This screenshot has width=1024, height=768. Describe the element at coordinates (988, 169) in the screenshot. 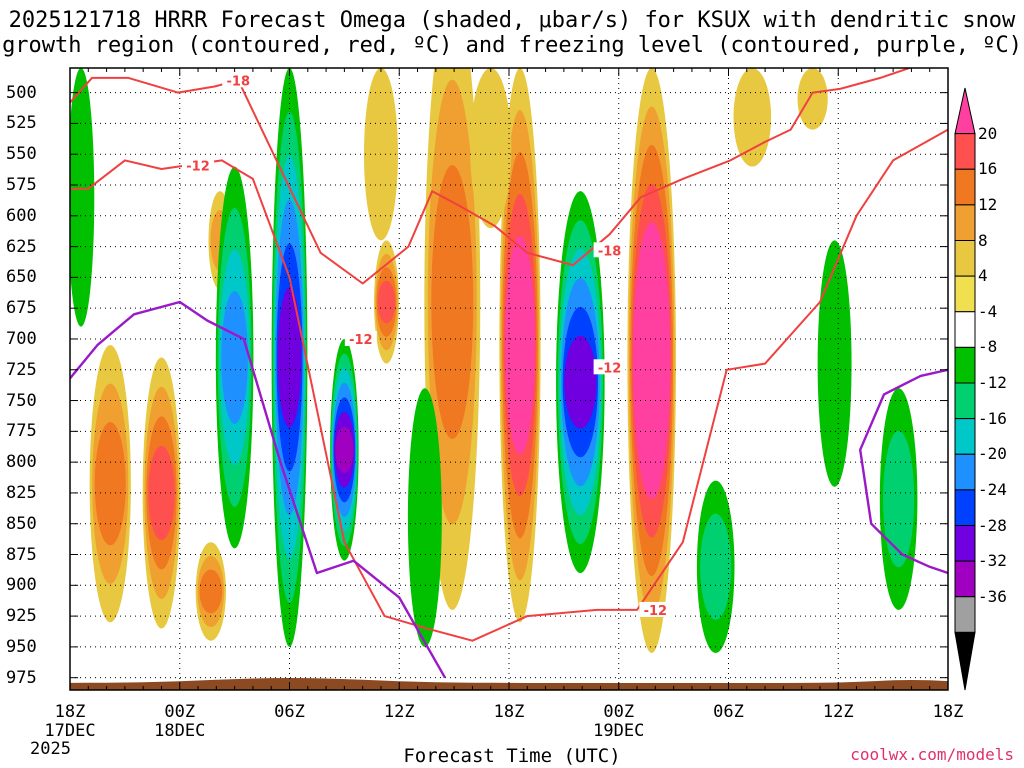

I see `colorbar-label: 16` at that location.